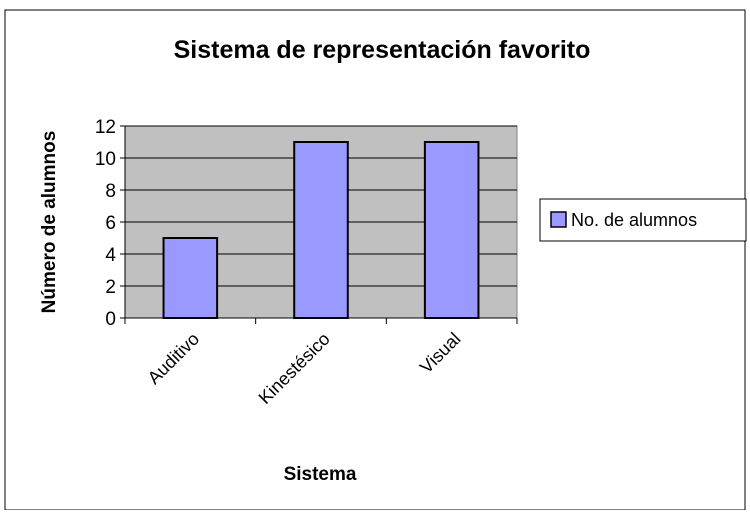 Image resolution: width=750 pixels, height=515 pixels. I want to click on y-tick-label: 12, so click(105, 127).